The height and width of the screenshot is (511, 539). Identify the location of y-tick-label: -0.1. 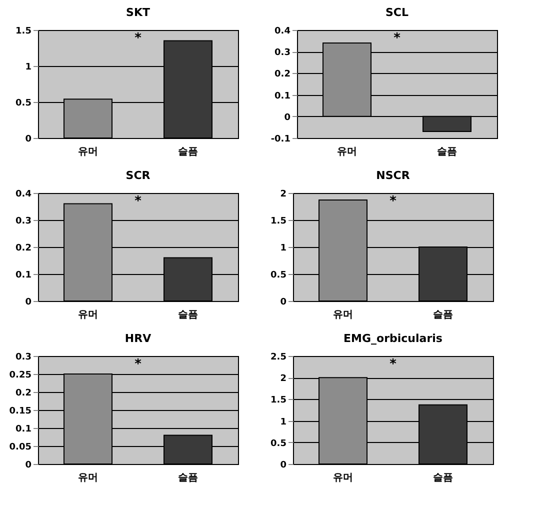
(280, 139).